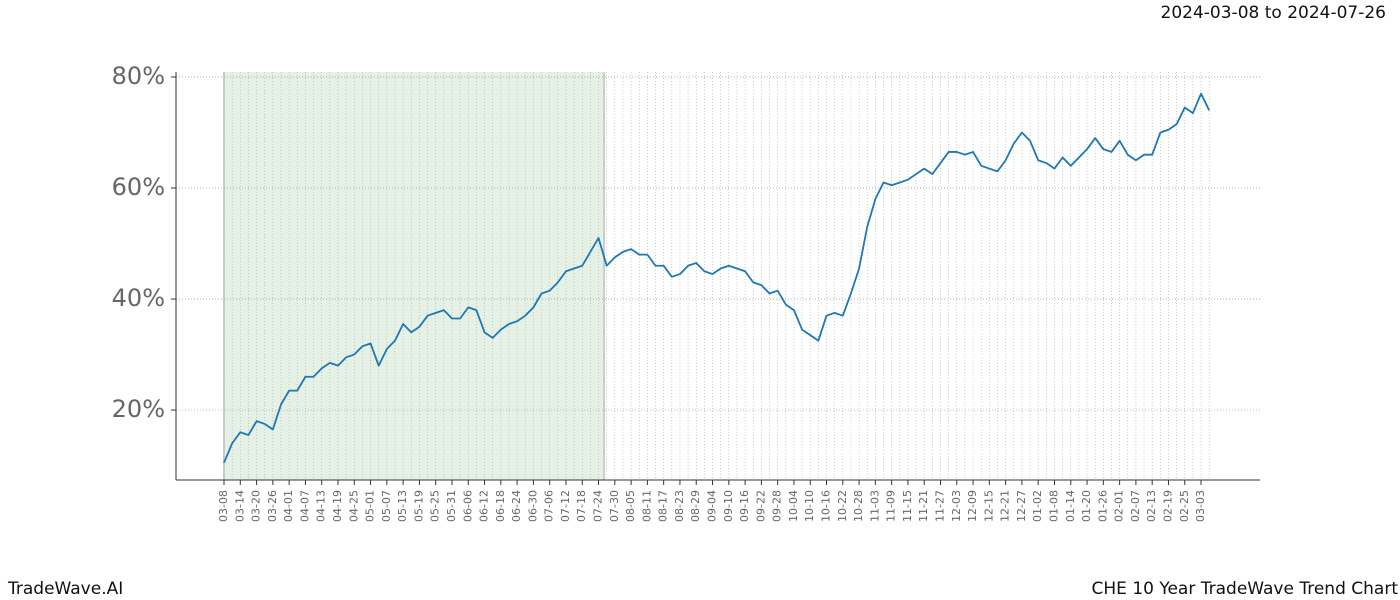 Image resolution: width=1400 pixels, height=600 pixels. What do you see at coordinates (1151, 506) in the screenshot?
I see `x-tick-label: 02-13` at bounding box center [1151, 506].